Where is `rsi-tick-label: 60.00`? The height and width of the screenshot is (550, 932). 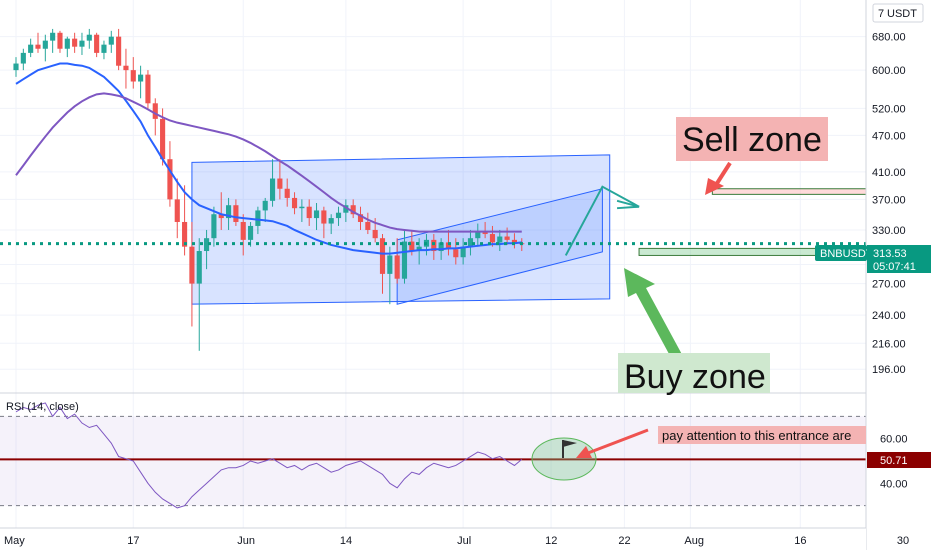
rsi-tick-label: 60.00 is located at coordinates (894, 440).